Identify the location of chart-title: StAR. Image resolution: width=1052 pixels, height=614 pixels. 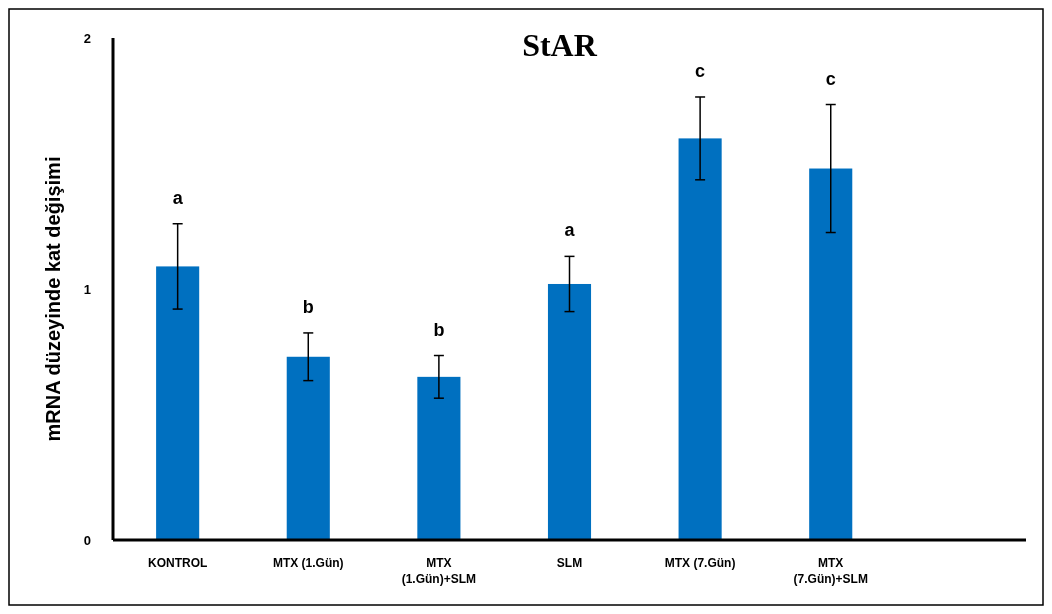
(560, 45).